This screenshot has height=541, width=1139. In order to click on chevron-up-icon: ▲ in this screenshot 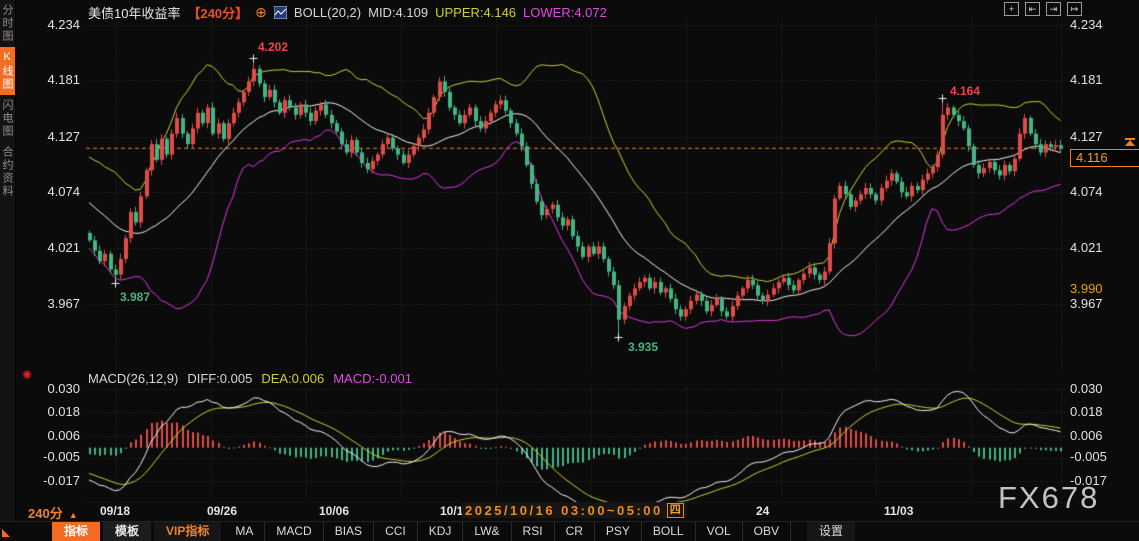, I will do `click(73, 515)`.